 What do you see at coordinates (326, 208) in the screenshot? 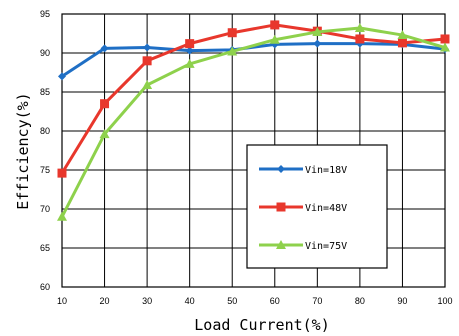
I see `legend-label: Vin=48V` at bounding box center [326, 208].